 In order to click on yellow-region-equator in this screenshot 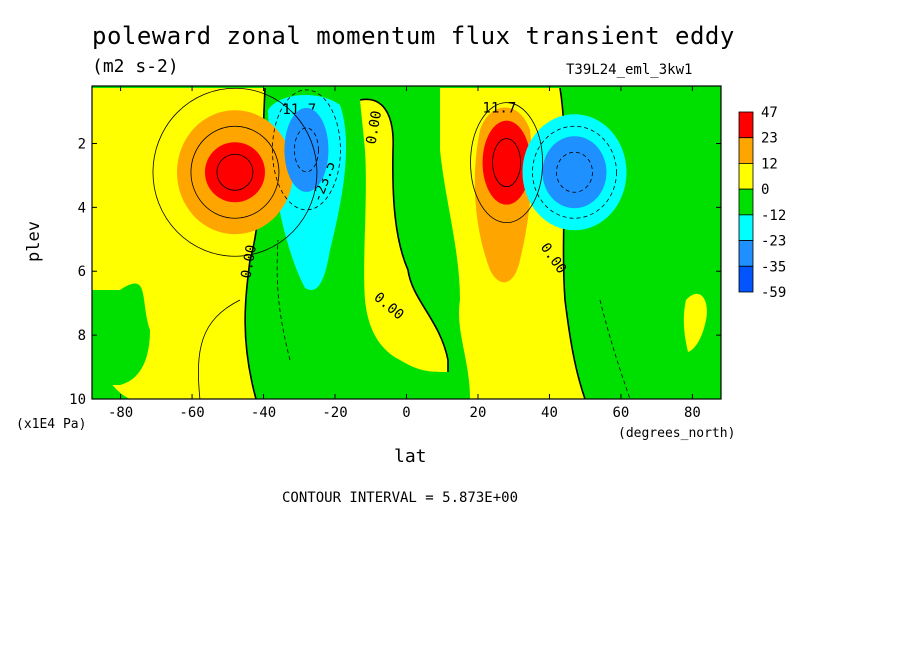, I will do `click(404, 235)`.